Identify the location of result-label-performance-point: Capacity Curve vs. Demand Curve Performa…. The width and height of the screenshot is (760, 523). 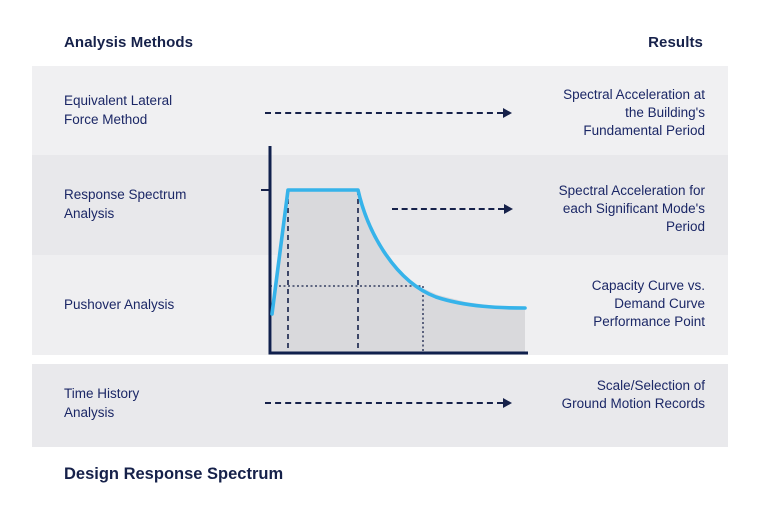
(648, 303).